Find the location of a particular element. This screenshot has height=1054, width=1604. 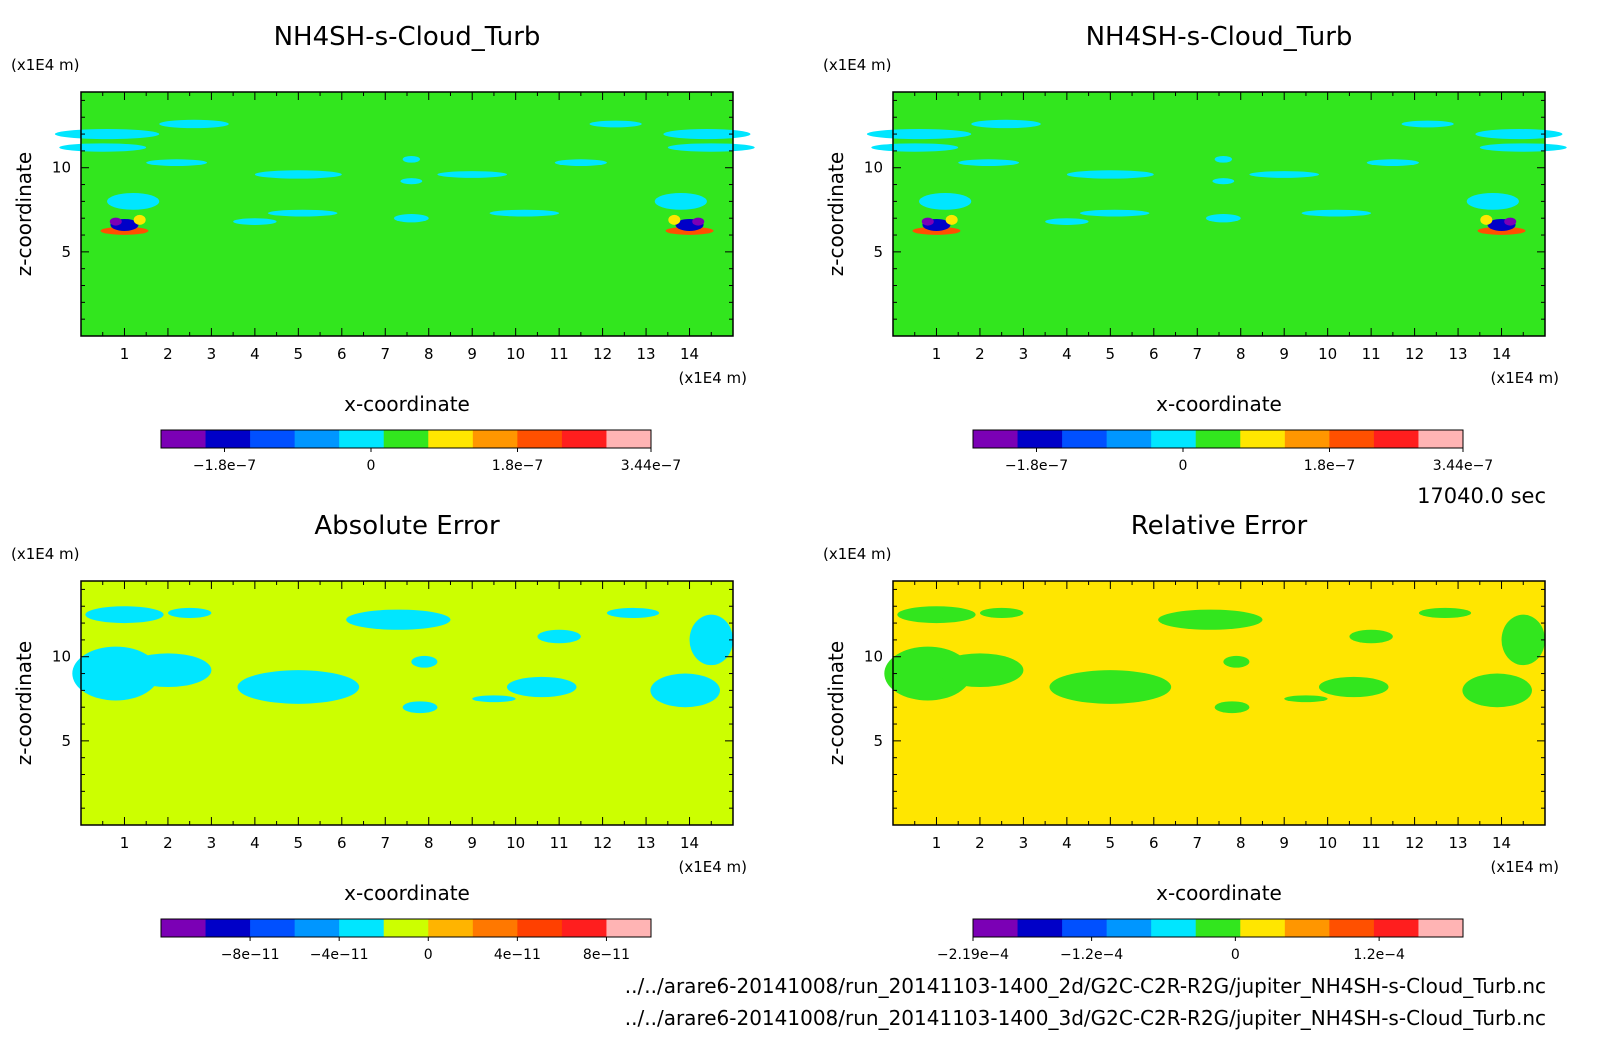

field-background is located at coordinates (407, 214).